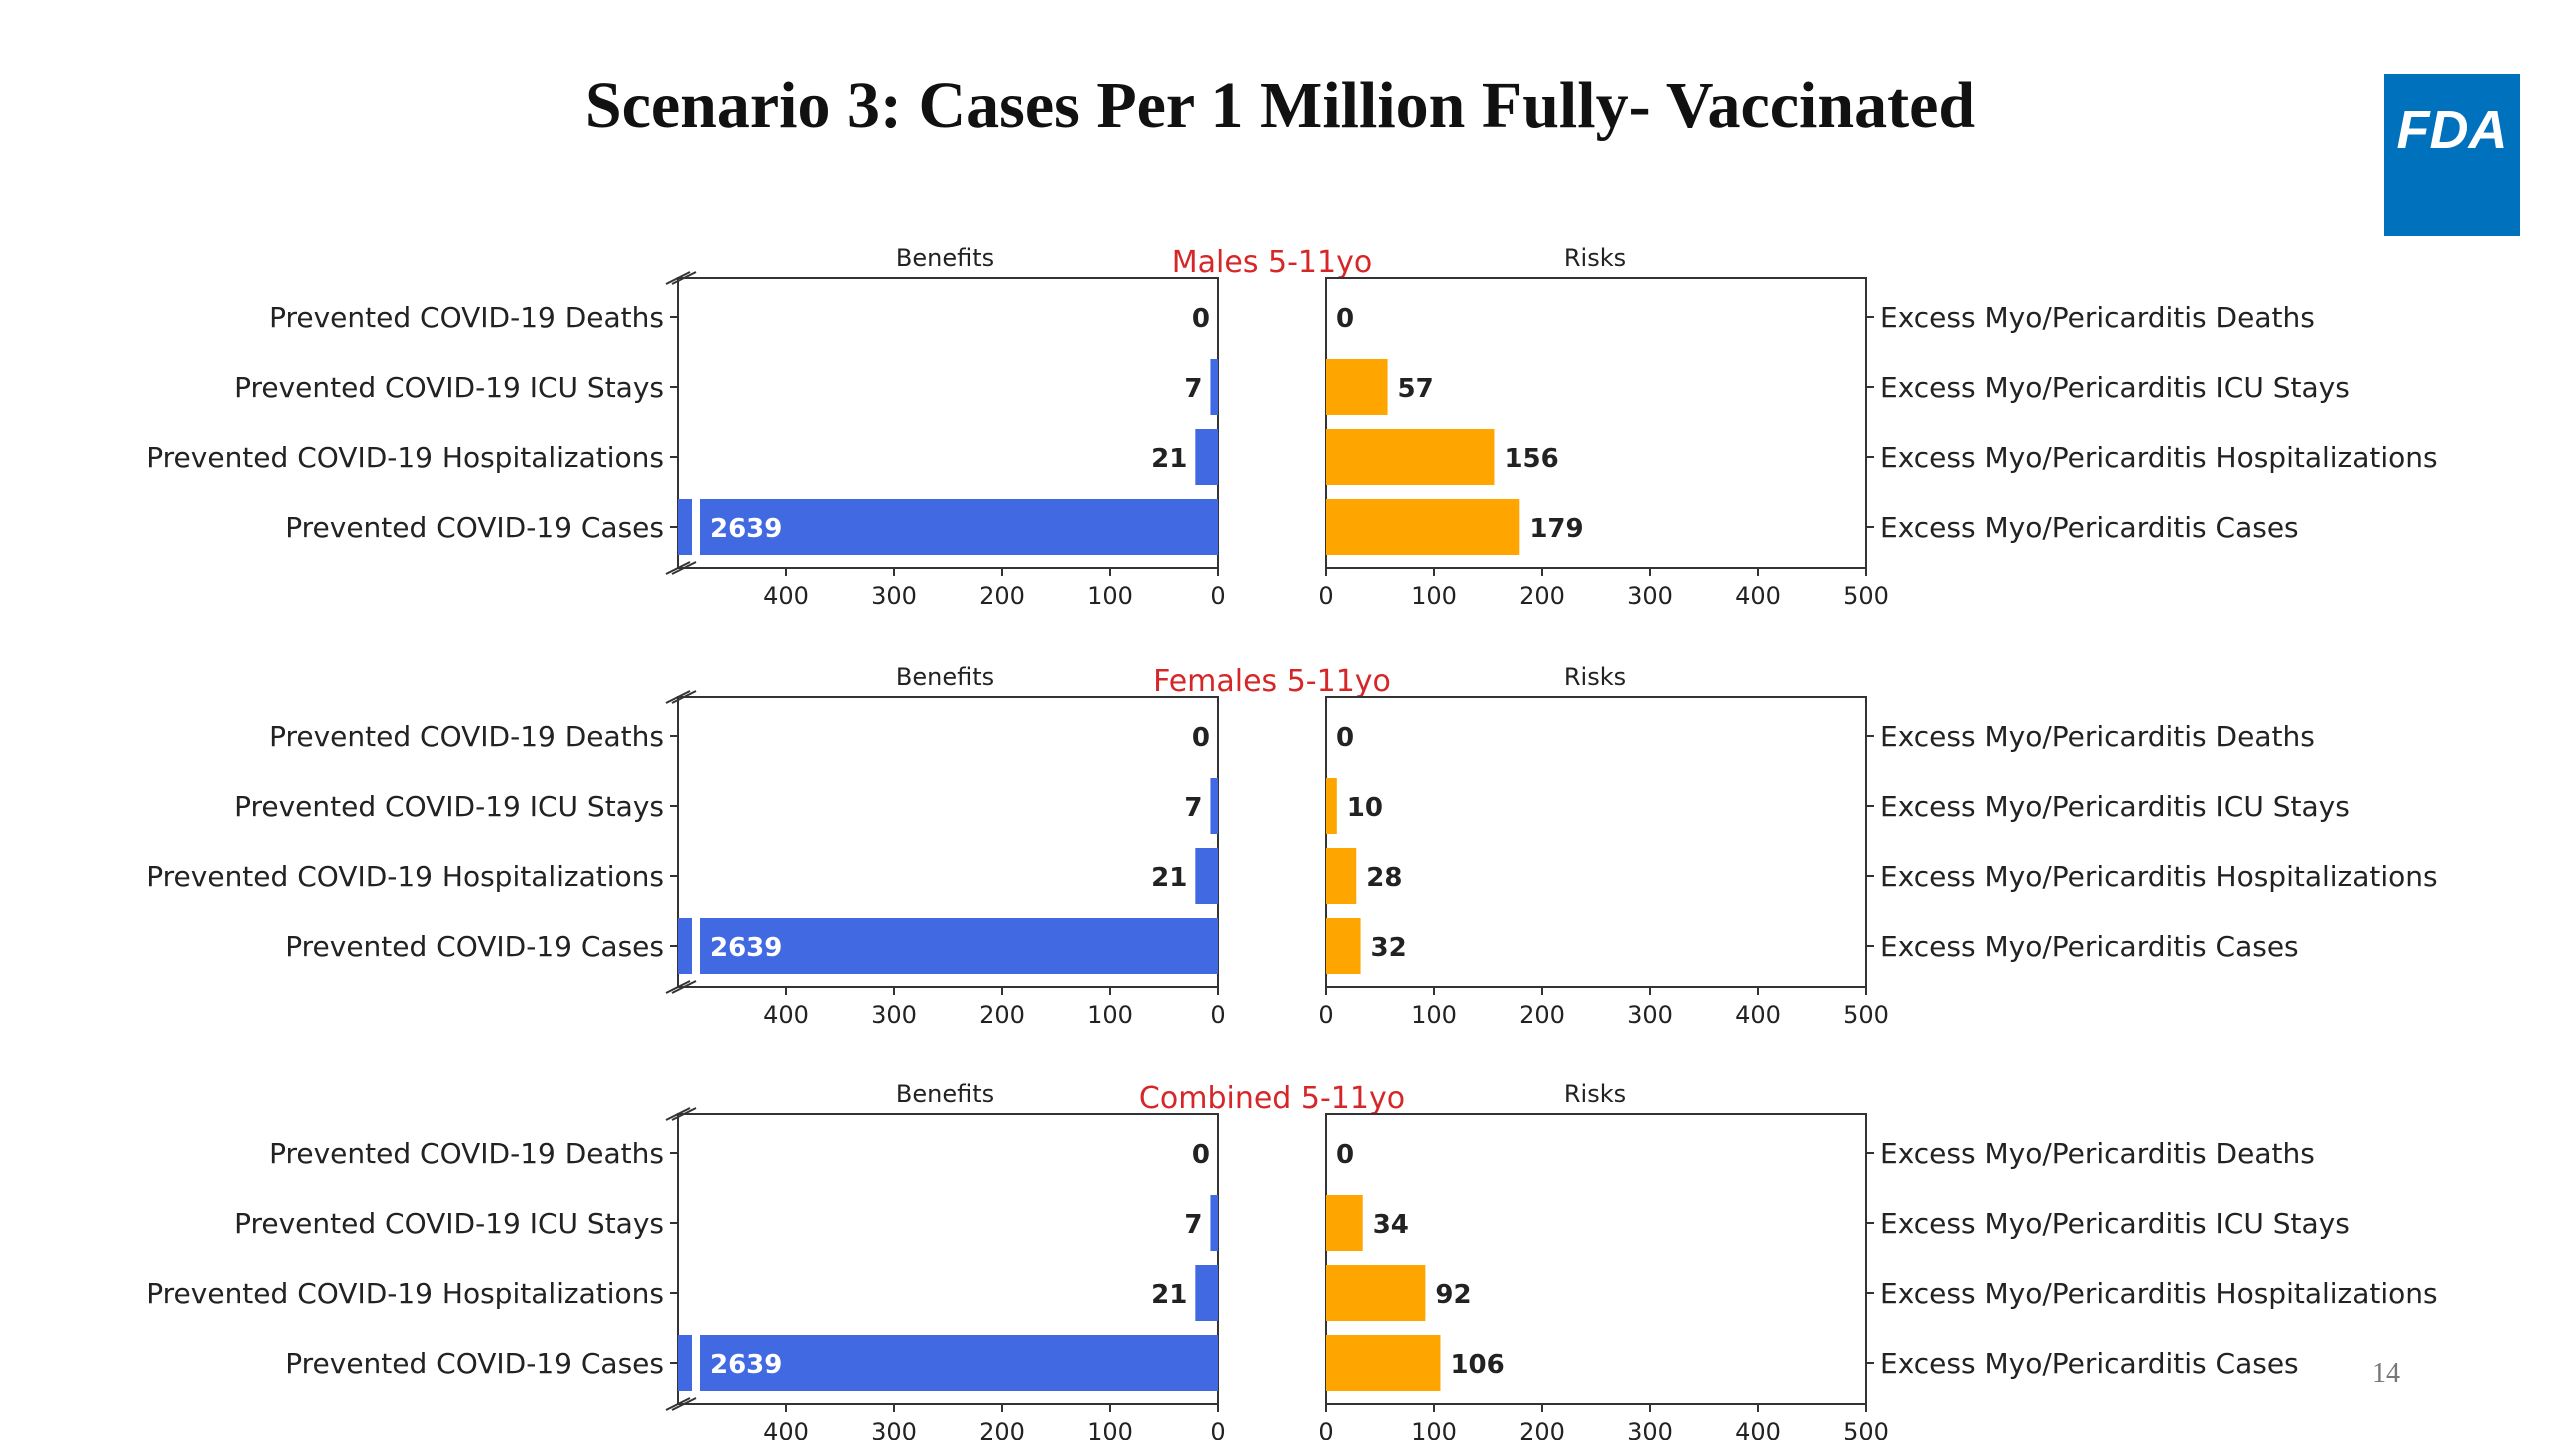 This screenshot has width=2560, height=1440. I want to click on fda-logo: FDA, so click(2452, 155).